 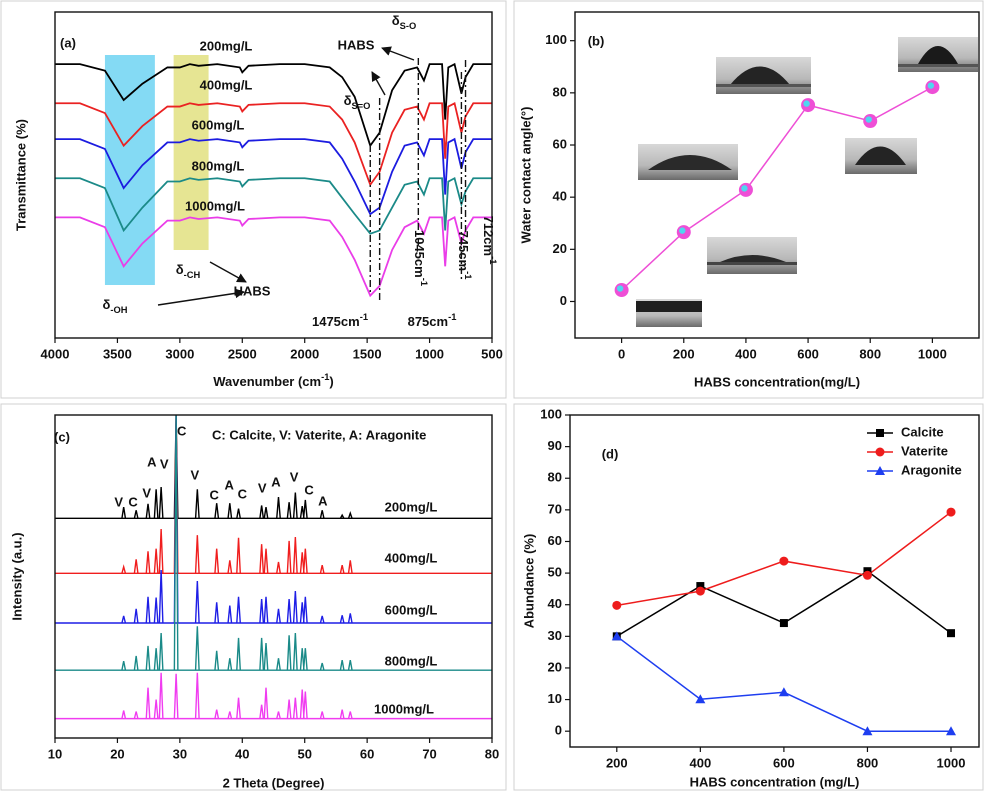 I want to click on y-tick-label: 10, so click(x=555, y=698).